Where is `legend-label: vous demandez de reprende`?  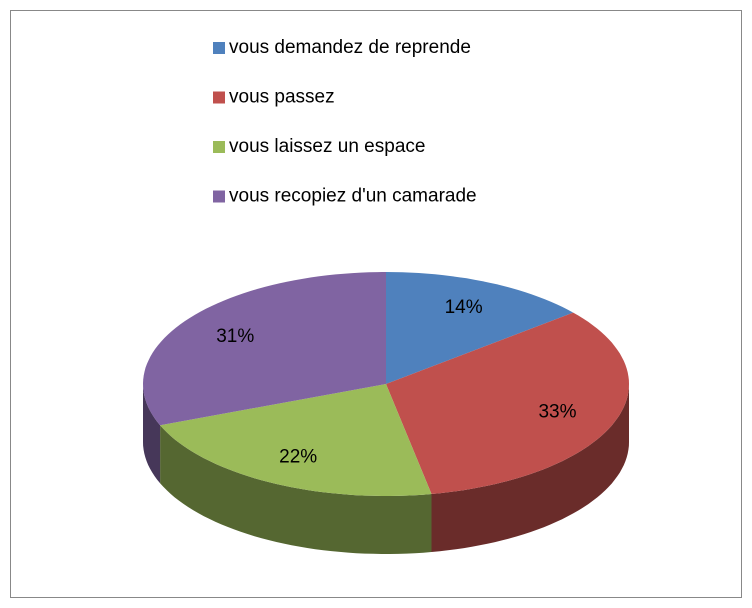 legend-label: vous demandez de reprende is located at coordinates (350, 47).